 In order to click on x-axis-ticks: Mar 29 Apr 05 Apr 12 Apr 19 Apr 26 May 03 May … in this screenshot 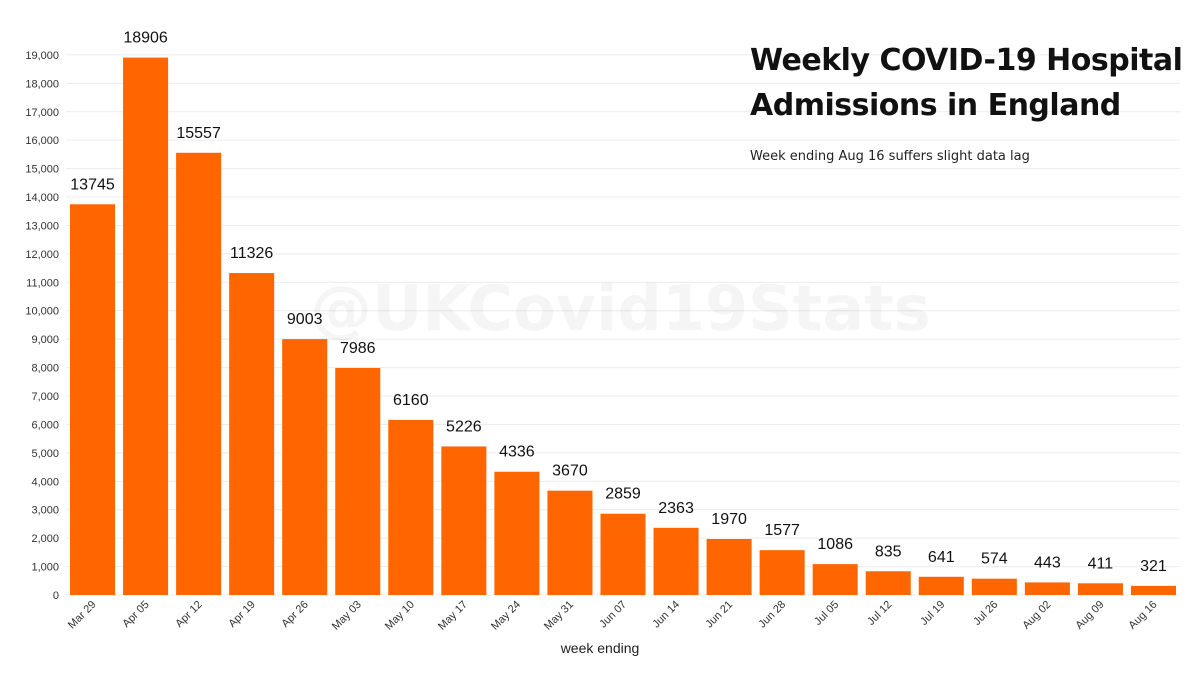, I will do `click(613, 616)`.